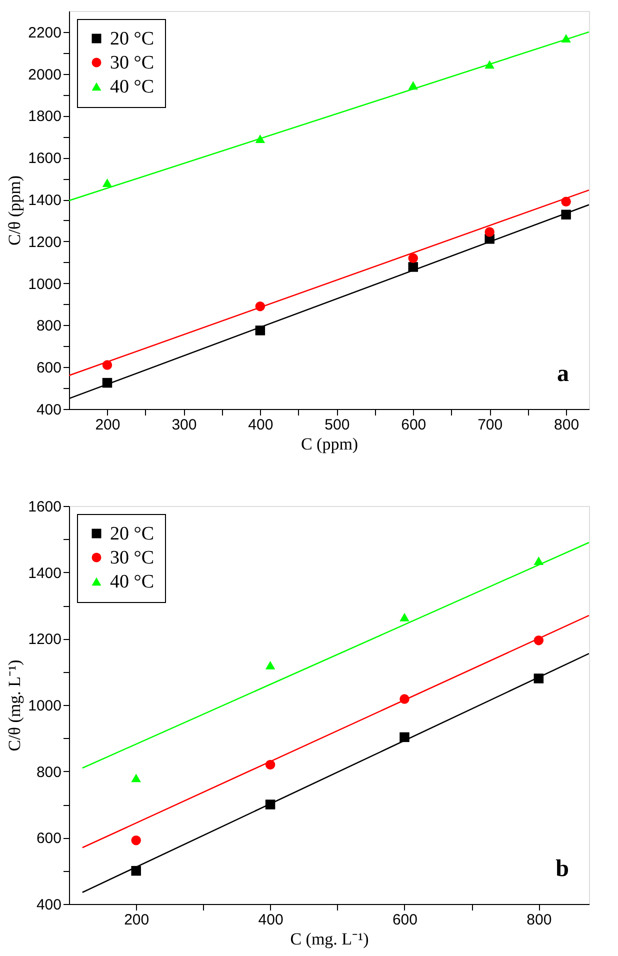  What do you see at coordinates (337, 425) in the screenshot?
I see `x-tick-label: 500` at bounding box center [337, 425].